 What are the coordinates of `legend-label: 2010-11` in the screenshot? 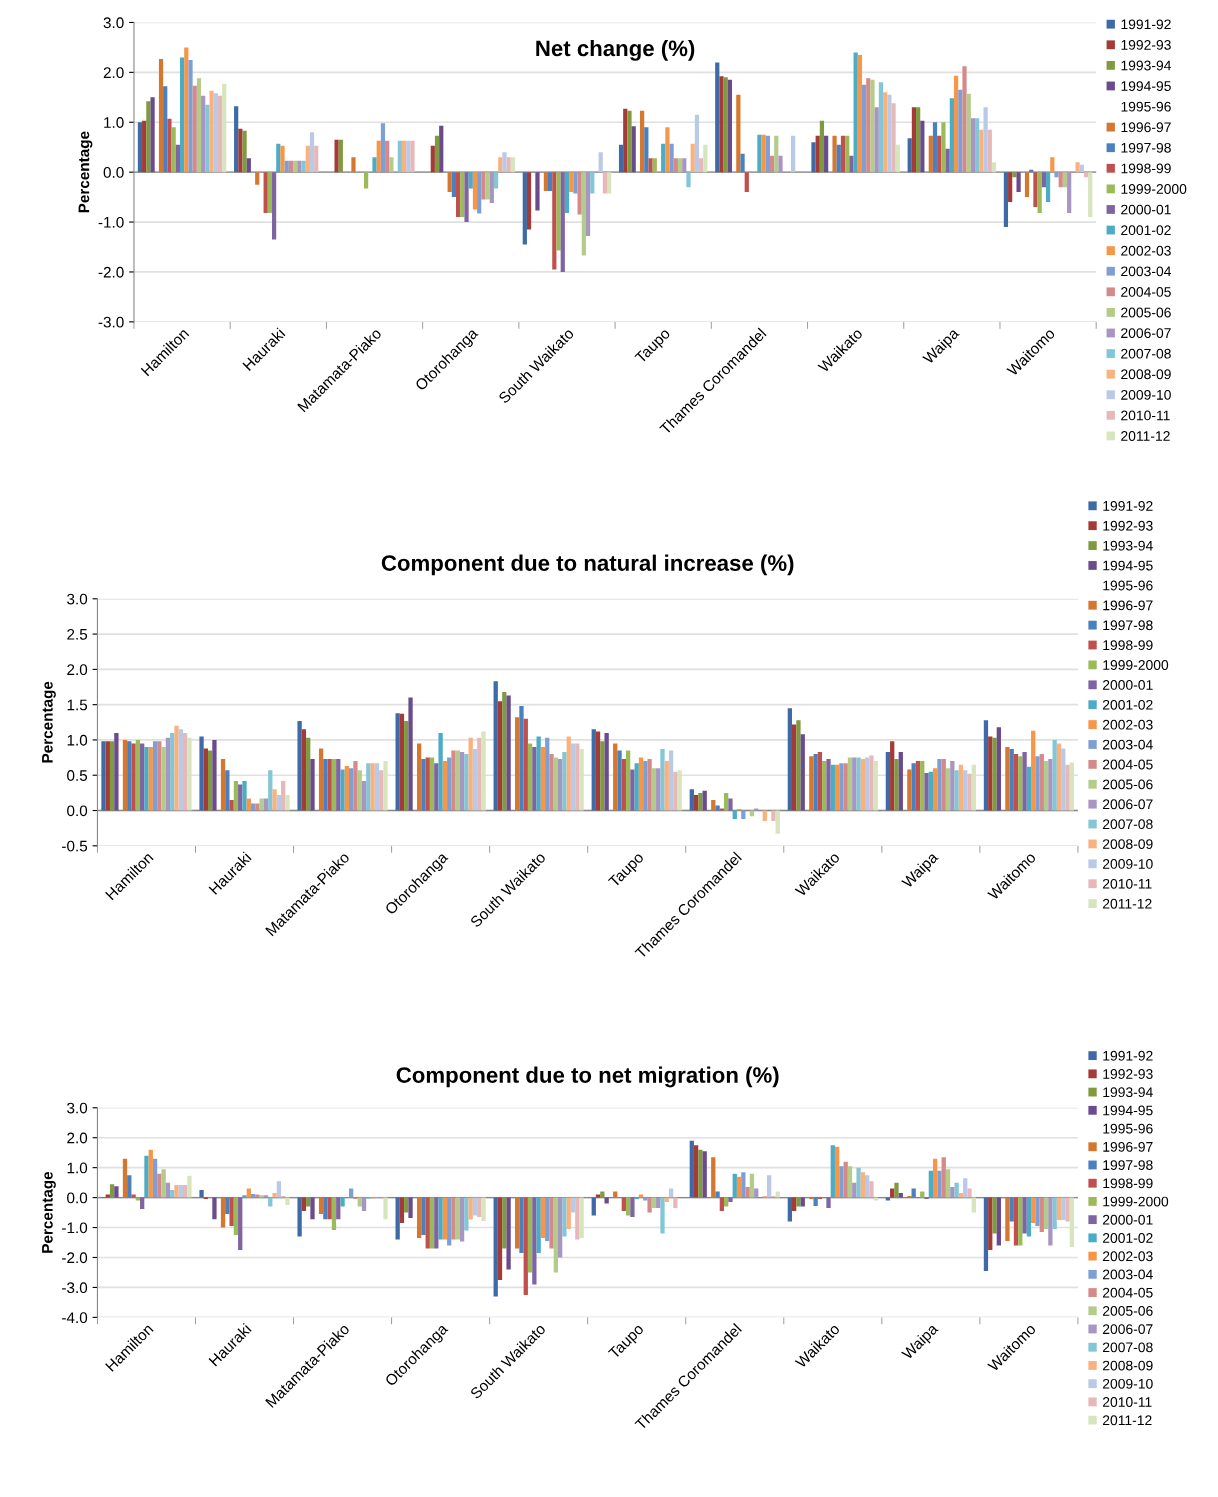 It's located at (1127, 883).